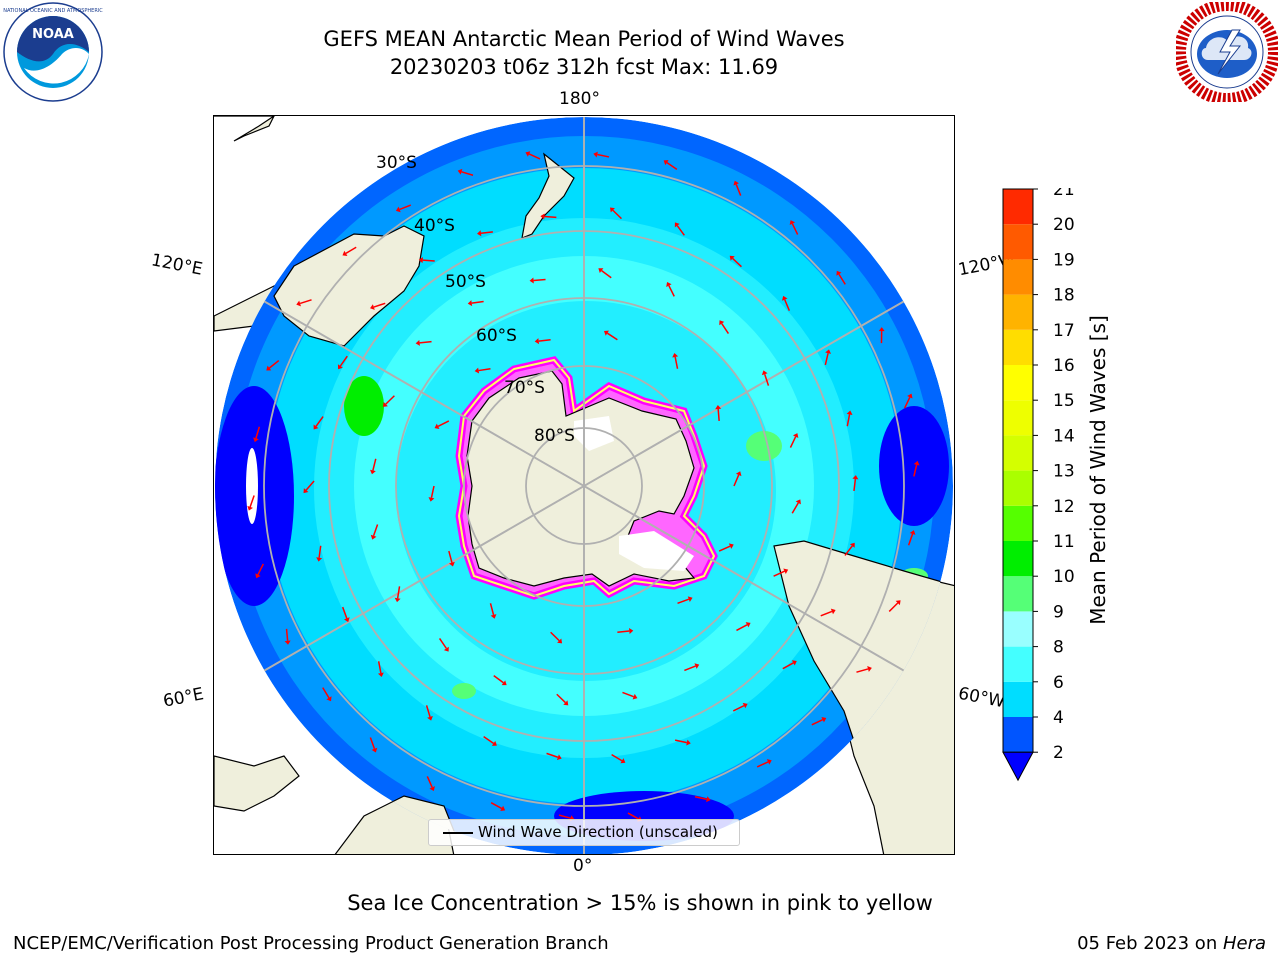 The height and width of the screenshot is (960, 1280). Describe the element at coordinates (981, 698) in the screenshot. I see `lon-label-60w: 60°W` at that location.